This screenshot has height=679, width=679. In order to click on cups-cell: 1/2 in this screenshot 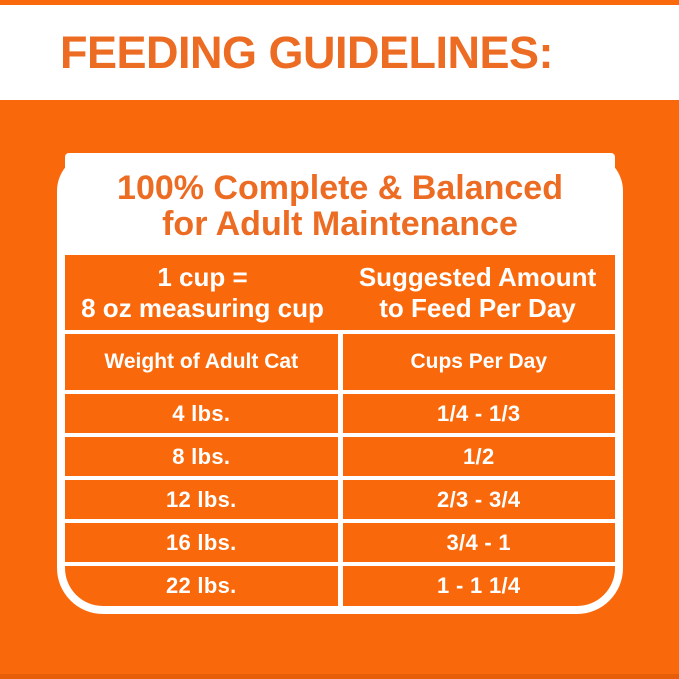, I will do `click(478, 456)`.